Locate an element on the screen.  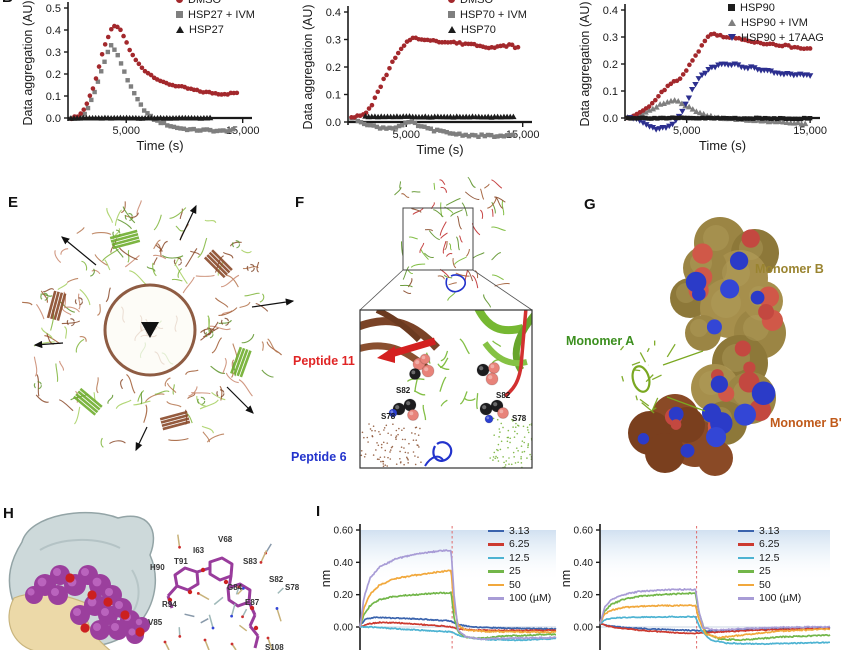
legend-item: HSP90 + IVM is located at coordinates (776, 22).